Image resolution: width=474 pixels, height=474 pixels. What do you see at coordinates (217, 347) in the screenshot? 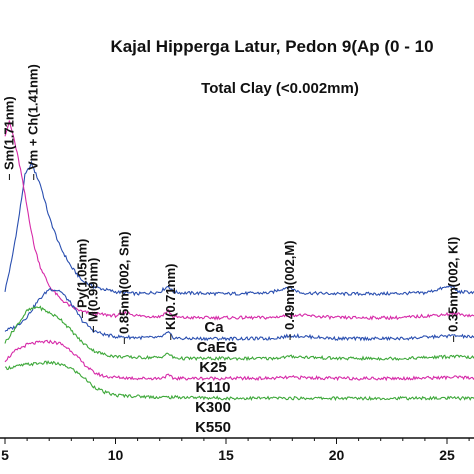
I see `series-label: CaEG` at bounding box center [217, 347].